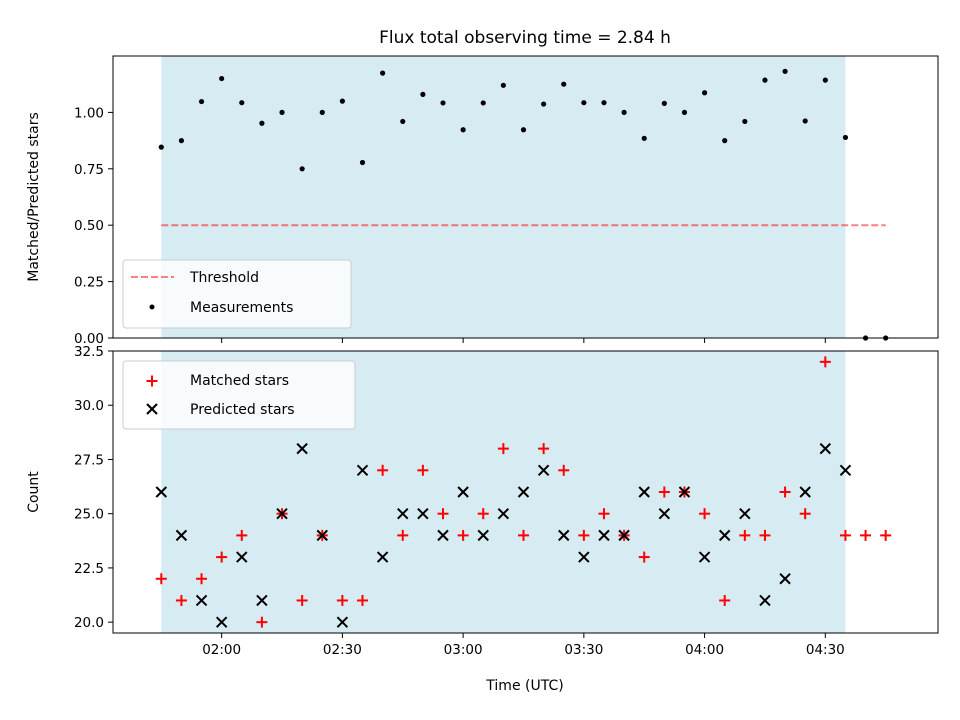 The width and height of the screenshot is (960, 720). I want to click on y-tick-label: 25.0, so click(89, 515).